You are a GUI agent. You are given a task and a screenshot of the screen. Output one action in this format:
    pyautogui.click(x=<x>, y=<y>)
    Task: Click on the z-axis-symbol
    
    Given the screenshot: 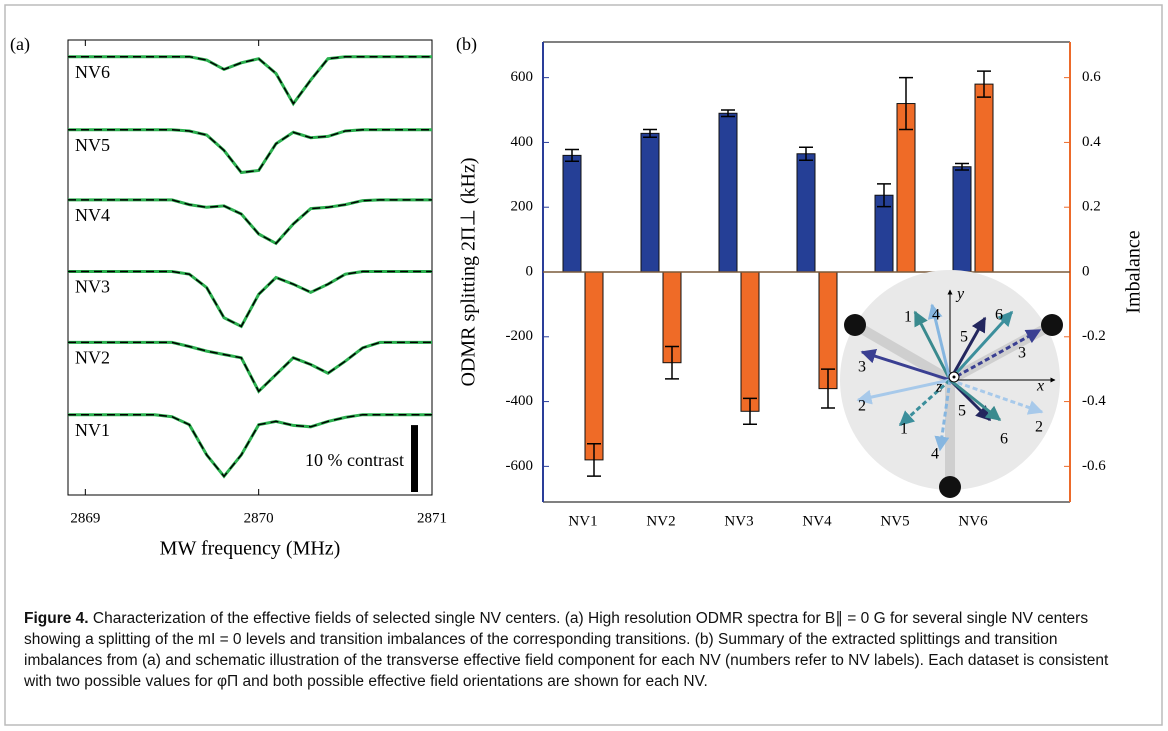 What is the action you would take?
    pyautogui.click(x=954, y=377)
    